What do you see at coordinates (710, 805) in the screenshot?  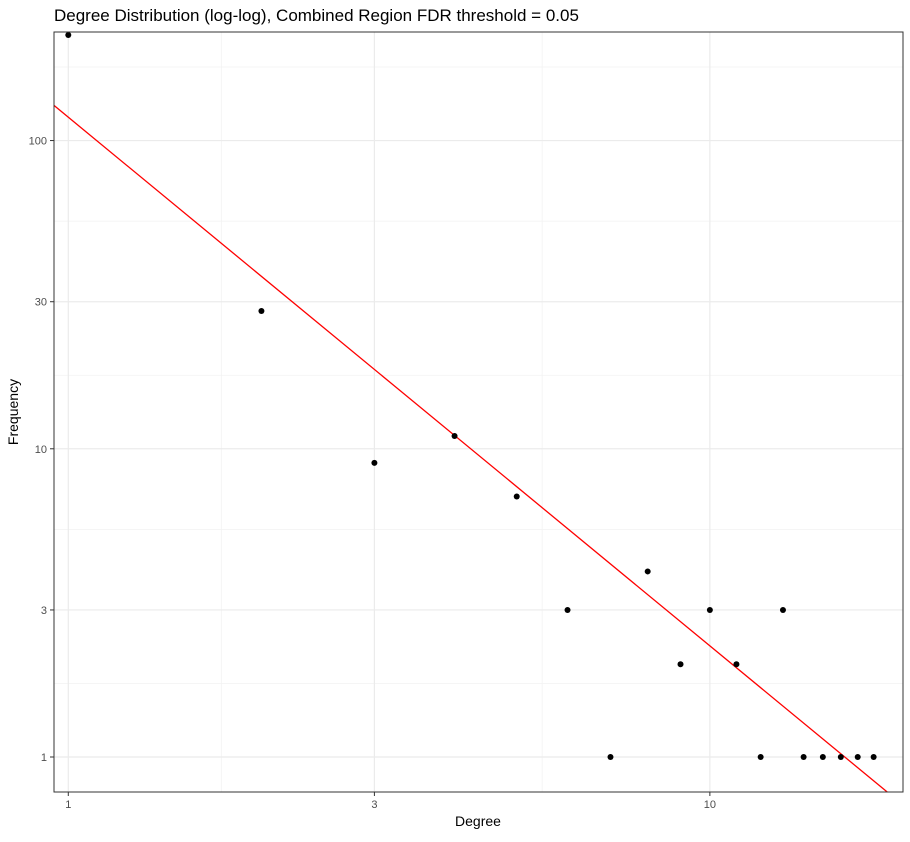 I see `x-tick-label: 10` at bounding box center [710, 805].